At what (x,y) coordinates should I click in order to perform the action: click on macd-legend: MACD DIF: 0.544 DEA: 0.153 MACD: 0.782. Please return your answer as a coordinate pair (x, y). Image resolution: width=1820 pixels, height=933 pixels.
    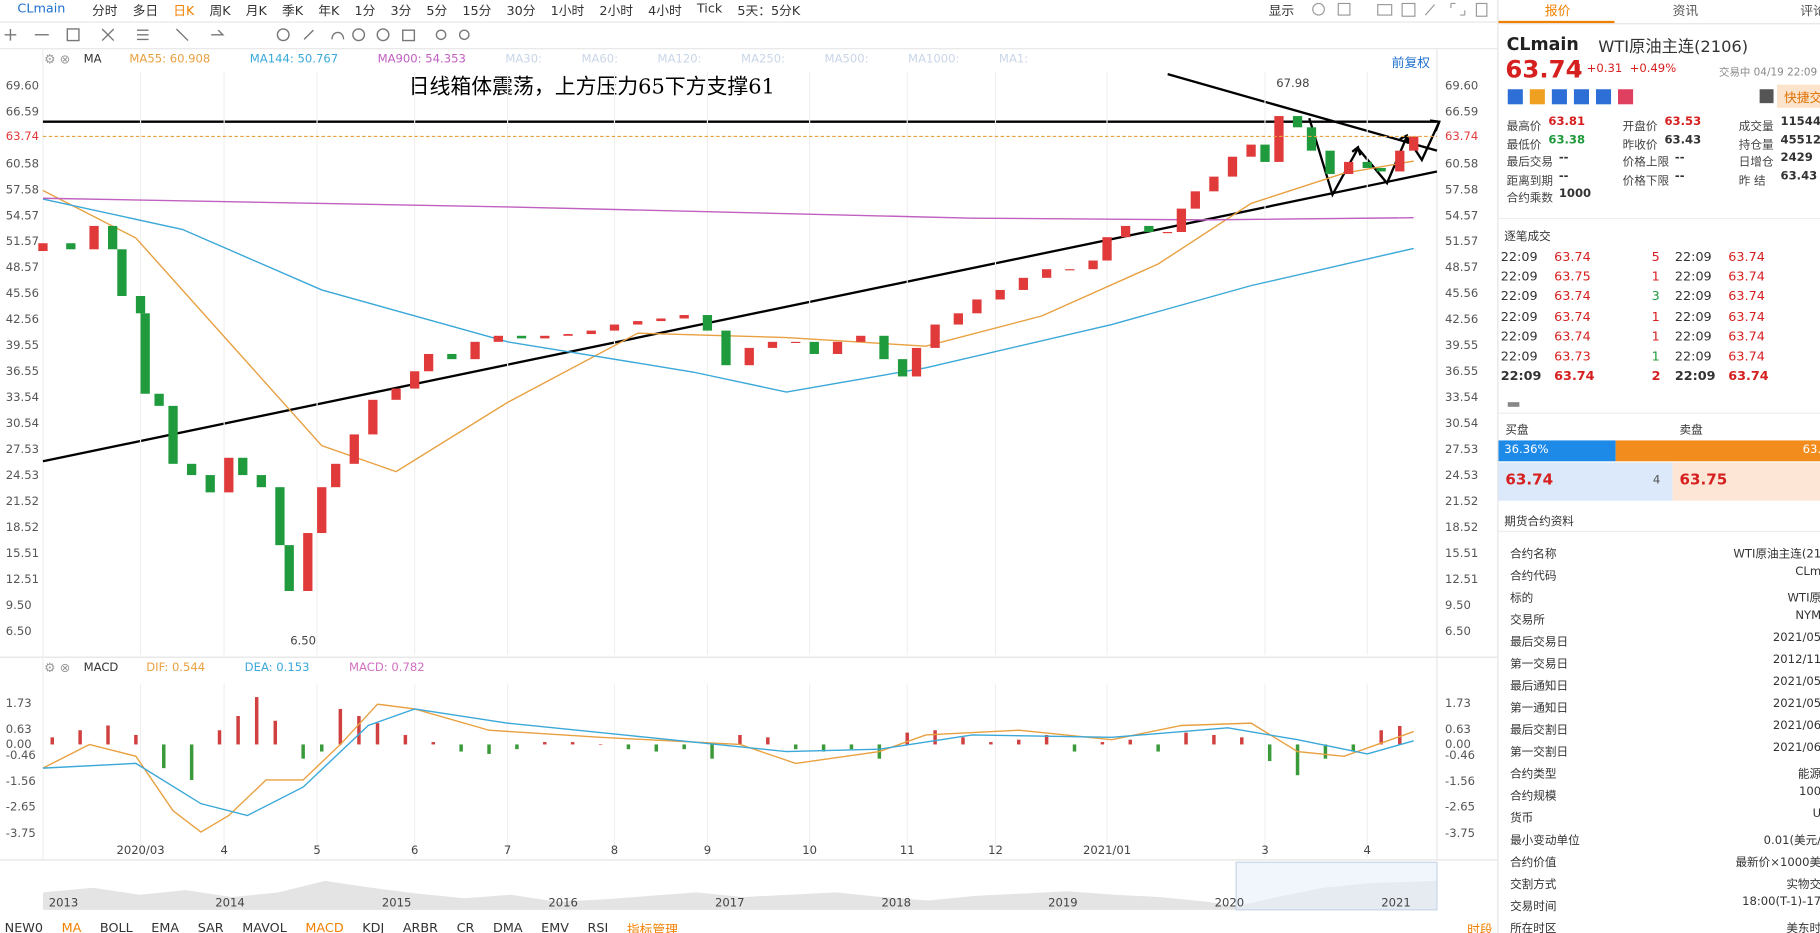
    Looking at the image, I should click on (254, 668).